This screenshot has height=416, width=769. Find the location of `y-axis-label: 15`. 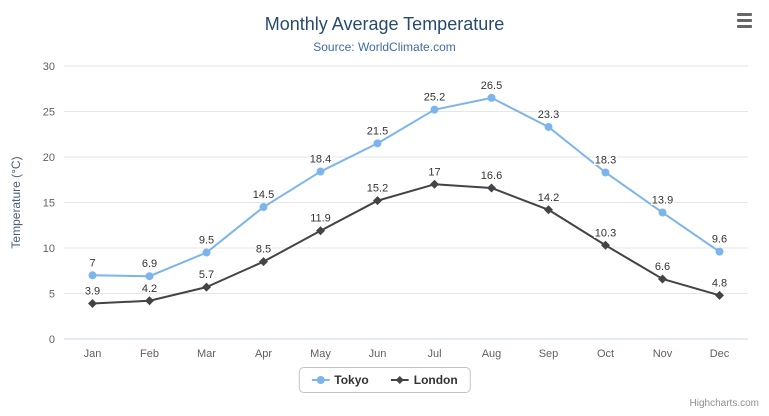

y-axis-label: 15 is located at coordinates (49, 204).